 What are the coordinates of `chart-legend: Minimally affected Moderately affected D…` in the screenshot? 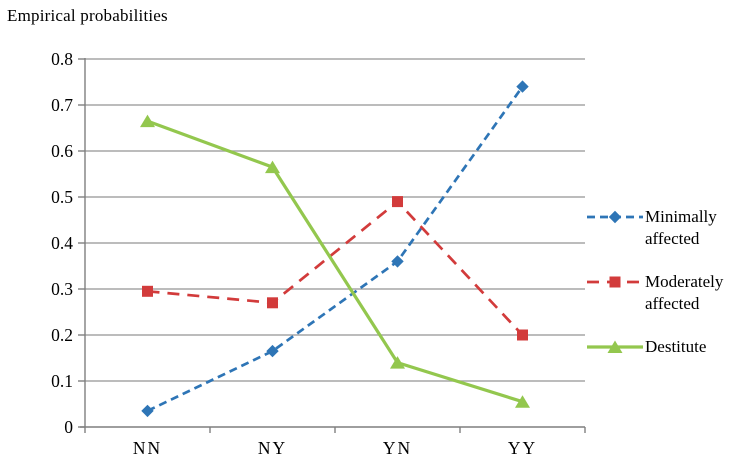 It's located at (666, 282).